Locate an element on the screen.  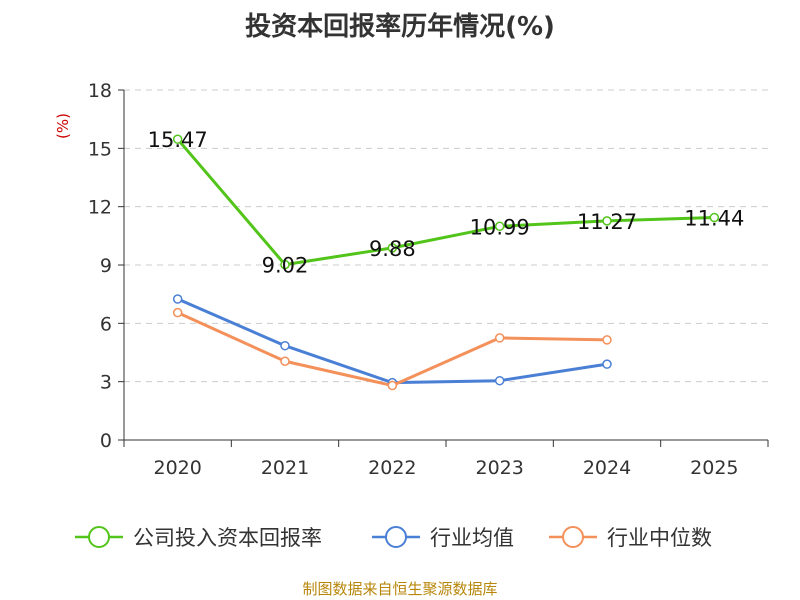
legend-item: 公司投入资本回报率 is located at coordinates (198, 538).